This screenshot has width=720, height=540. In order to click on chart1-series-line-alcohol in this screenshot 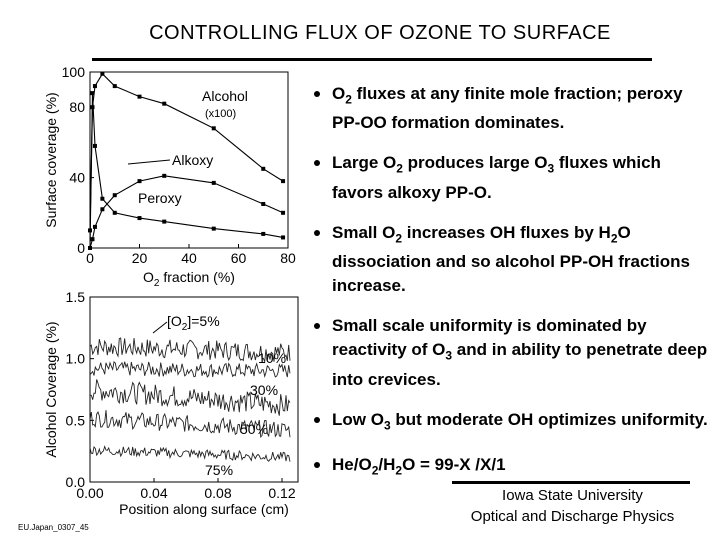, I will do `click(186, 151)`.